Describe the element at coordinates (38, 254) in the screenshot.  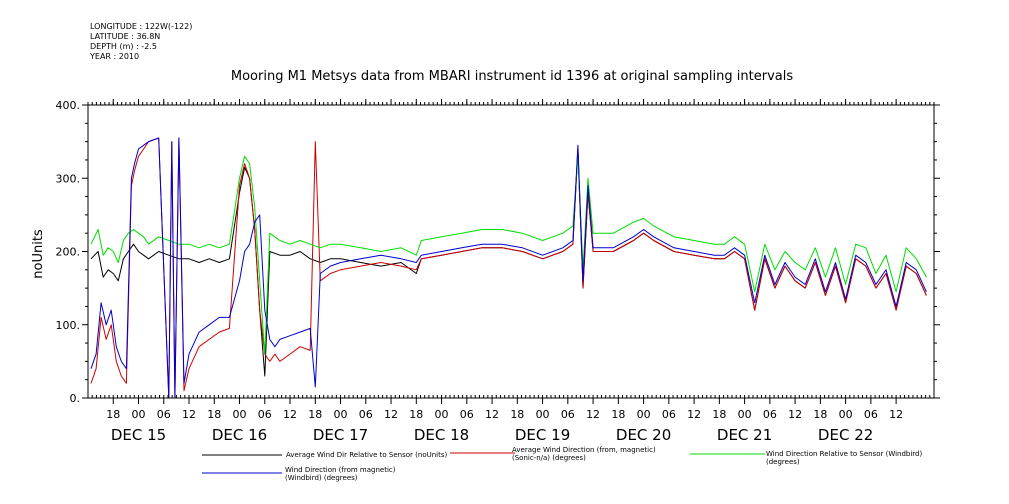
I see `y-axis-label: noUnits` at that location.